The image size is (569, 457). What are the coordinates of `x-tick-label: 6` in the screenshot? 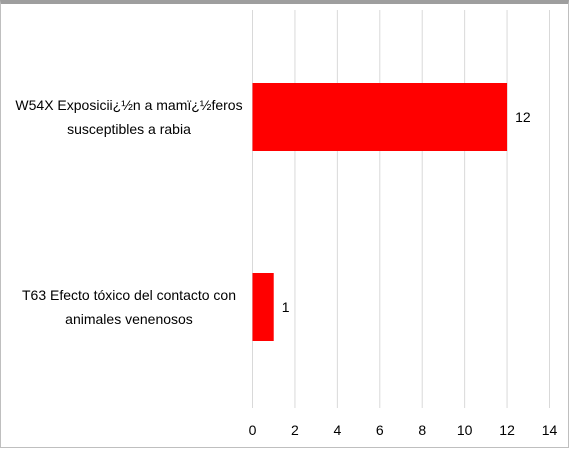 It's located at (380, 430).